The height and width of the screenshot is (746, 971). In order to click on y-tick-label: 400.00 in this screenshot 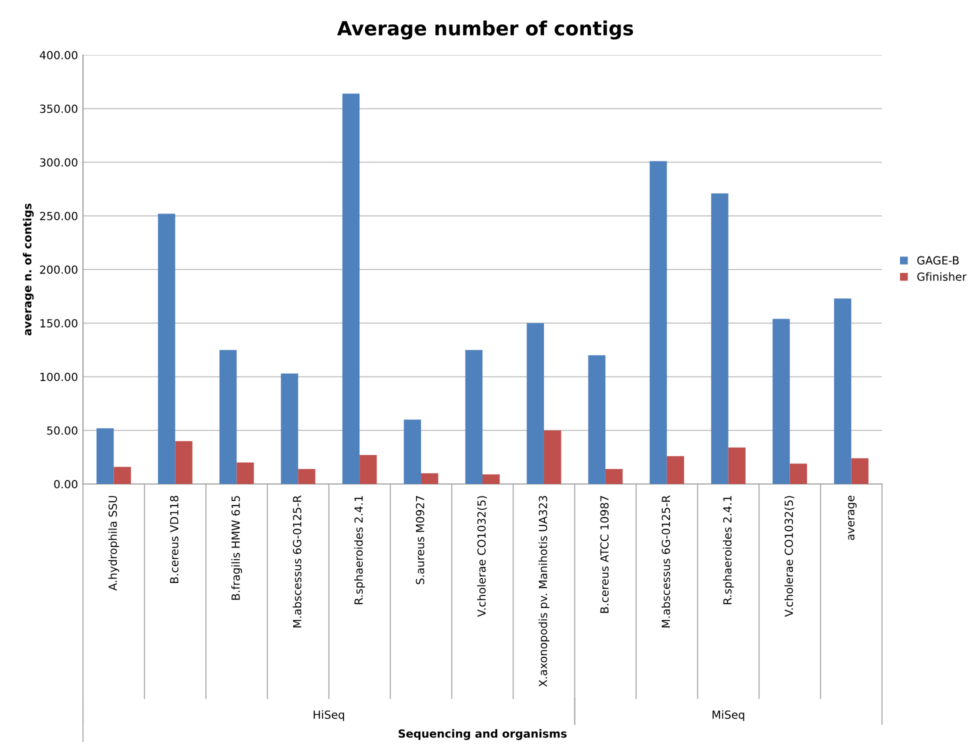, I will do `click(59, 55)`.